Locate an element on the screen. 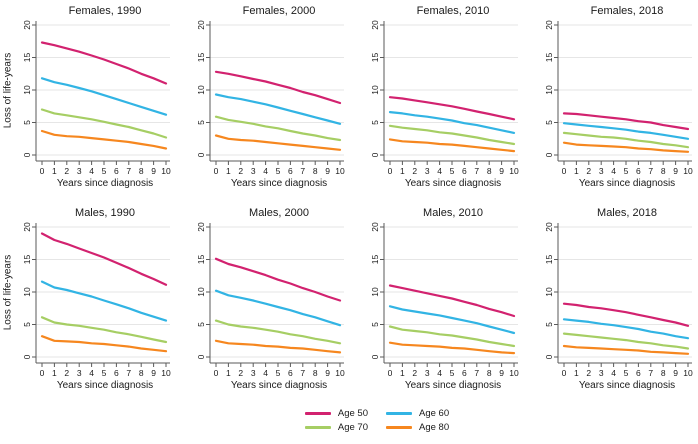  chart-title: Females, 2010 is located at coordinates (453, 11).